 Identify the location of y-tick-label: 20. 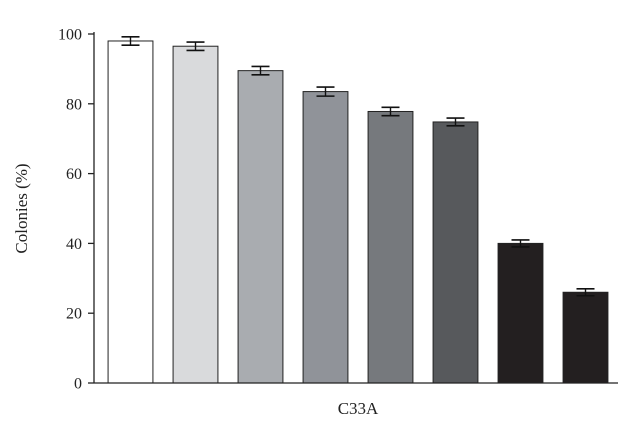
(74, 314).